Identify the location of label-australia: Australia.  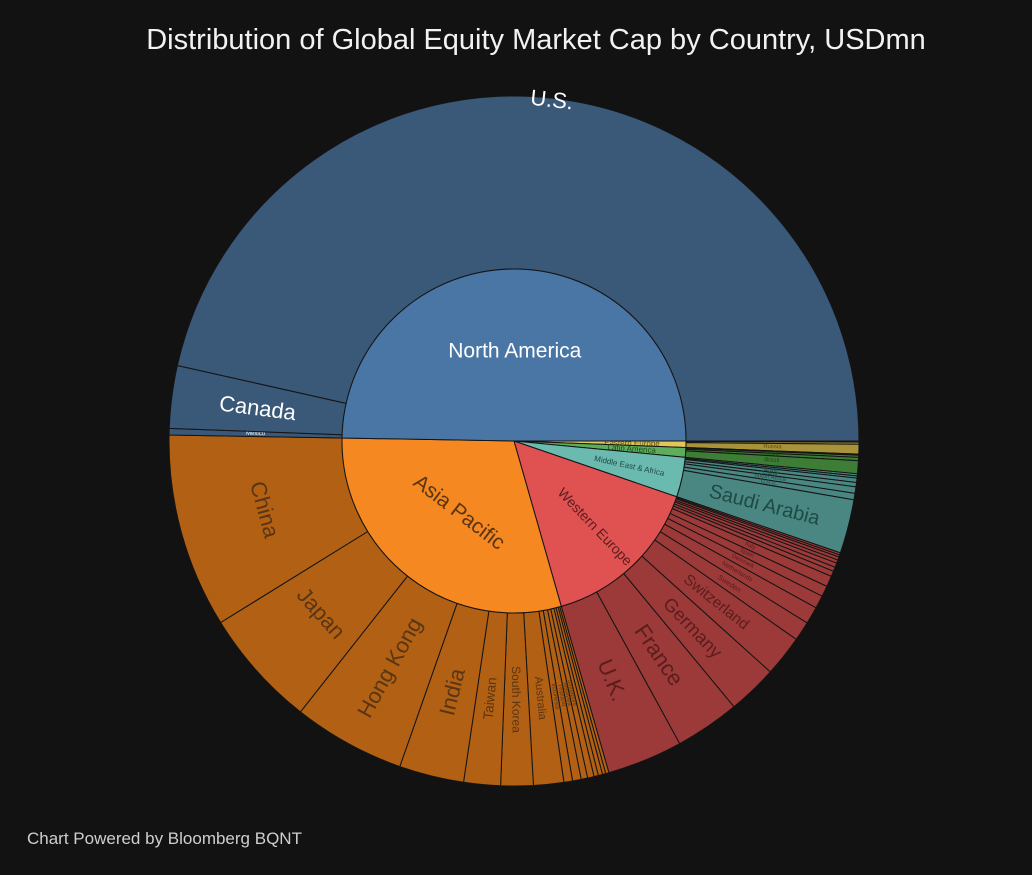
(540, 698).